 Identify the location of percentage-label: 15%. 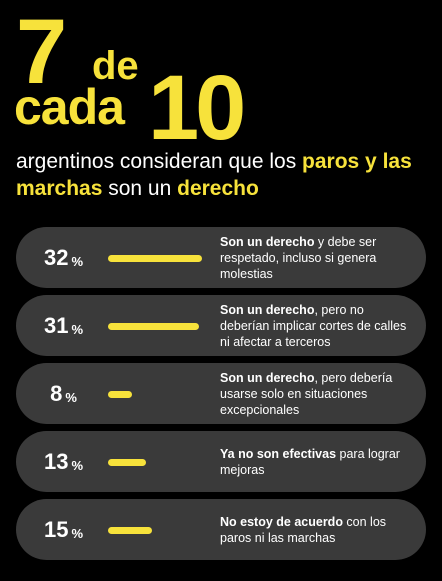
(63, 529).